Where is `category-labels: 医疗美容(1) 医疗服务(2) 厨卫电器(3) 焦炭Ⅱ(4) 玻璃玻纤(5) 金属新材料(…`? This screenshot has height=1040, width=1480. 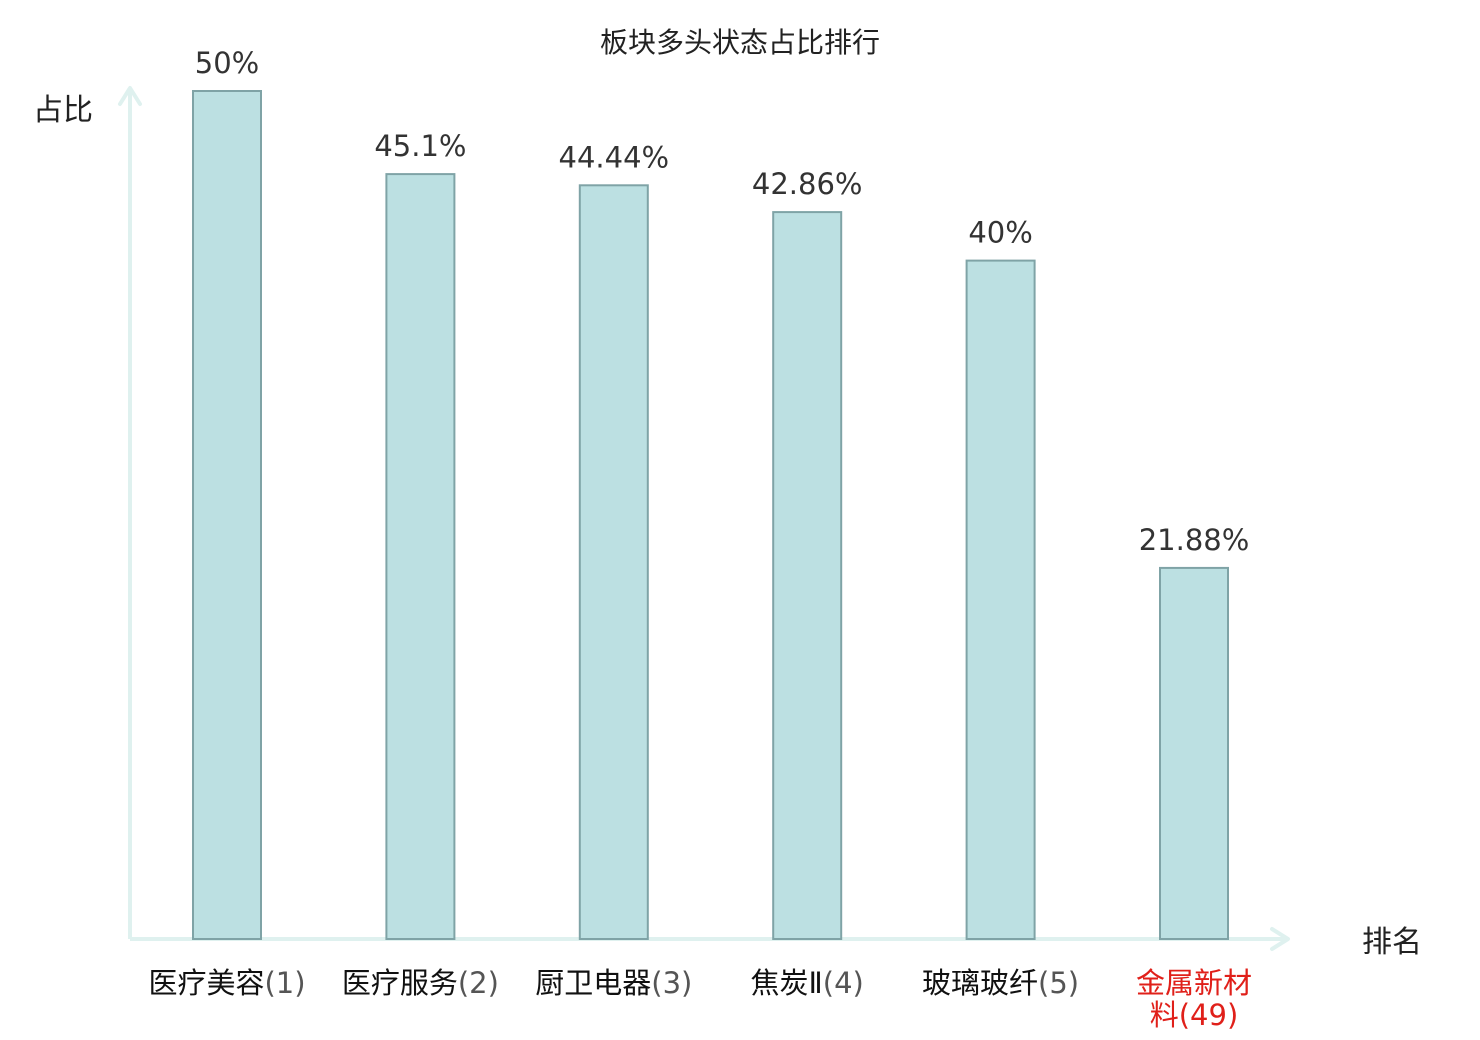 category-labels: 医疗美容(1) 医疗服务(2) 厨卫电器(3) 焦炭Ⅱ(4) 玻璃玻纤(5) 金属新材料(… is located at coordinates (700, 999).